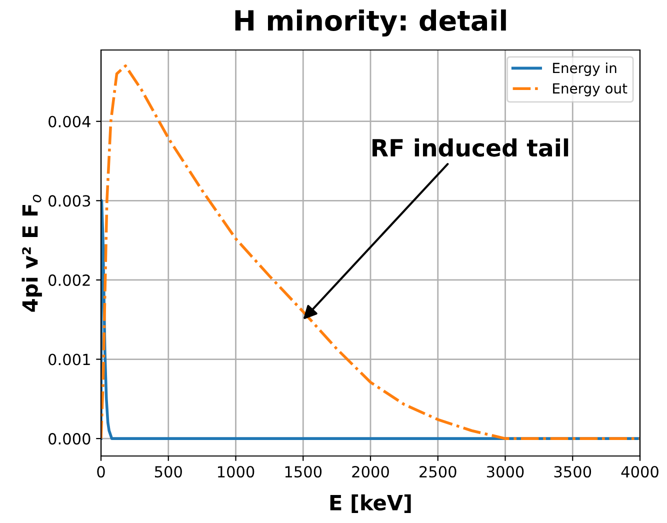  Describe the element at coordinates (101, 472) in the screenshot. I see `x-tick-label: 0` at that location.